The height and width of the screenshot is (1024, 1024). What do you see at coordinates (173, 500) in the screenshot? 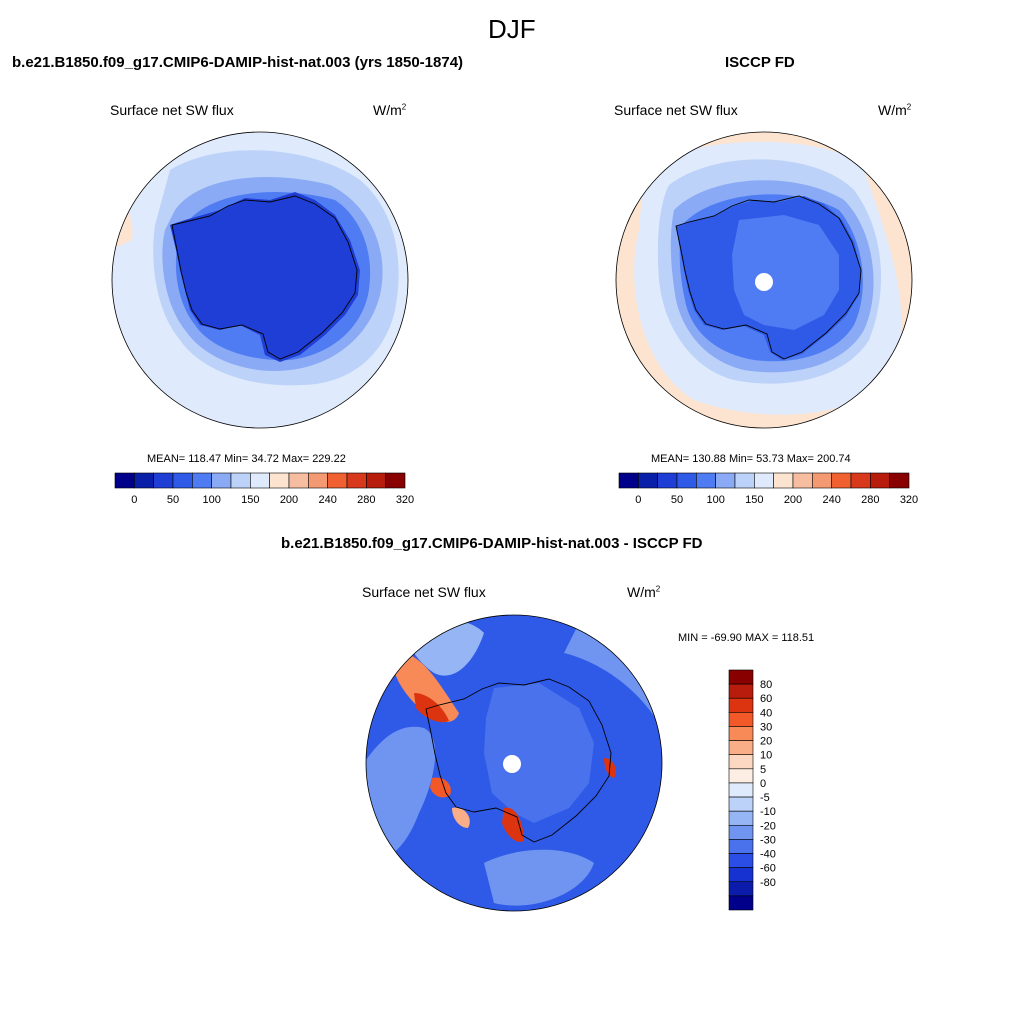
I see `model-colorbar-tick-label: 50` at bounding box center [173, 500].